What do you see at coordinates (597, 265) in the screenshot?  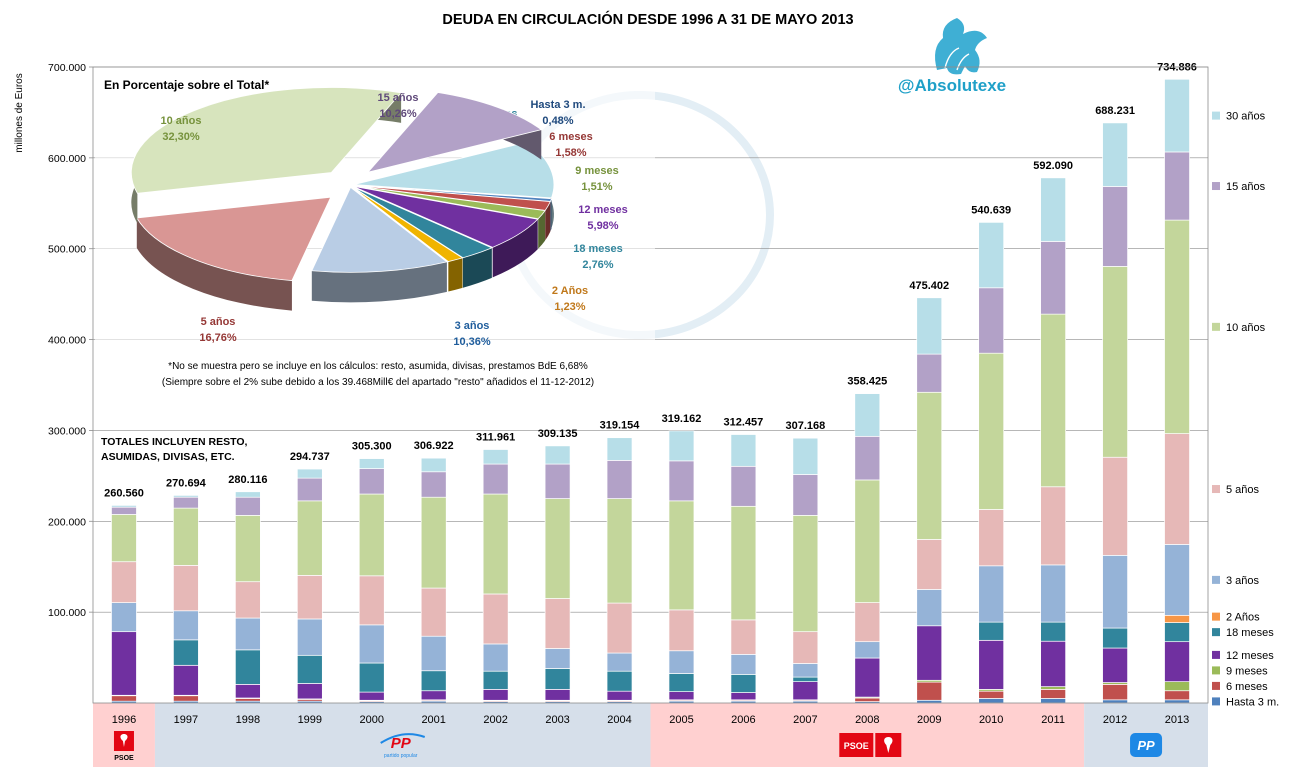 I see `pie-slice-pct: 2,76%` at bounding box center [597, 265].